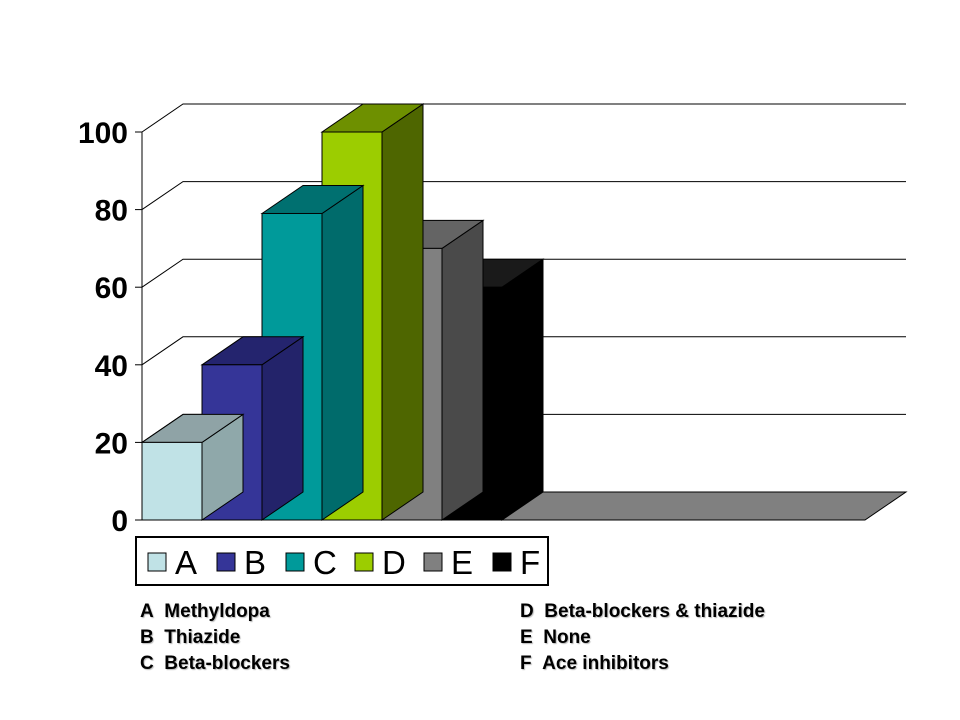 The width and height of the screenshot is (960, 720). What do you see at coordinates (255, 562) in the screenshot?
I see `legend-label-B: B` at bounding box center [255, 562].